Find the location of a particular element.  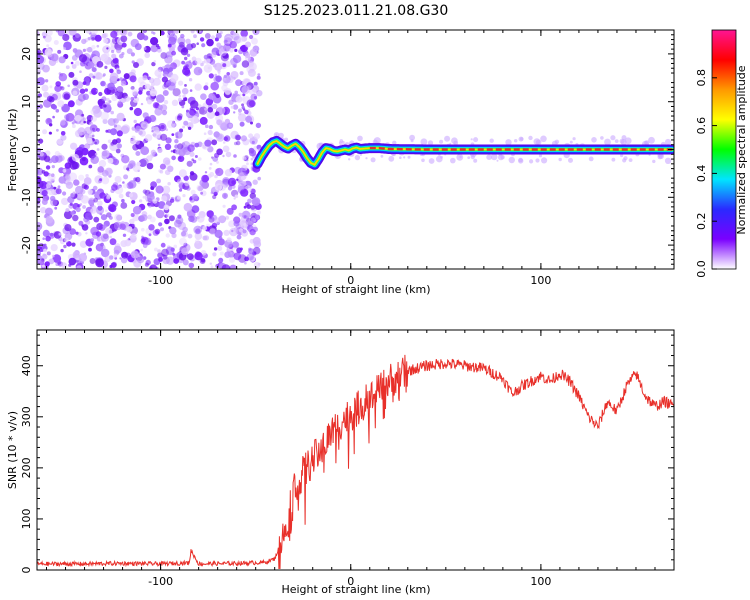

colorbar-tick-label: 0.6 is located at coordinates (701, 126).